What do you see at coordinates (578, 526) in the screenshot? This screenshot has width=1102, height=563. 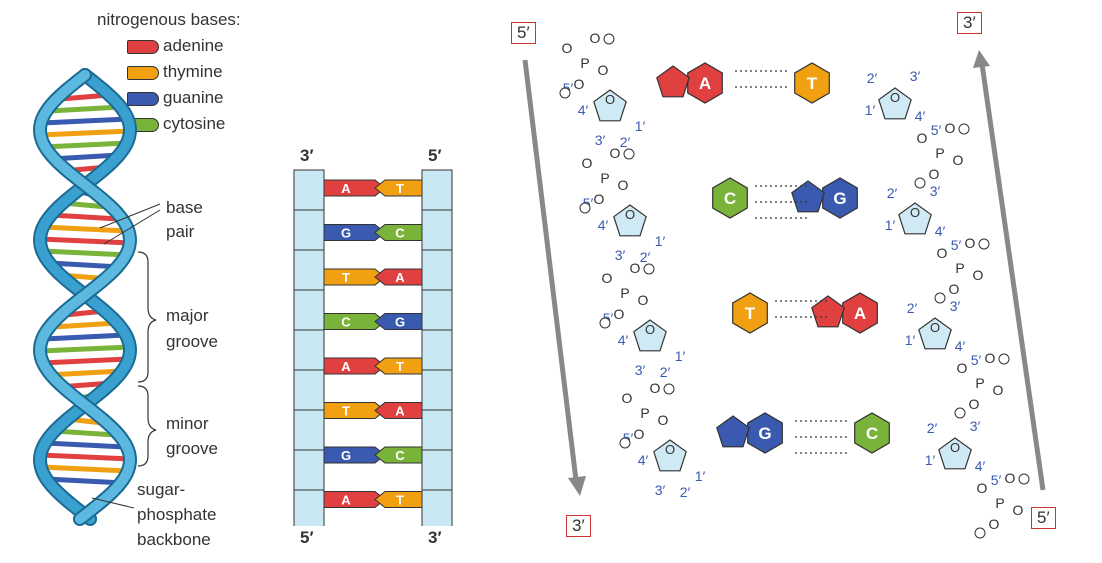 I see `structure-left-bottom-end: 3′` at bounding box center [578, 526].